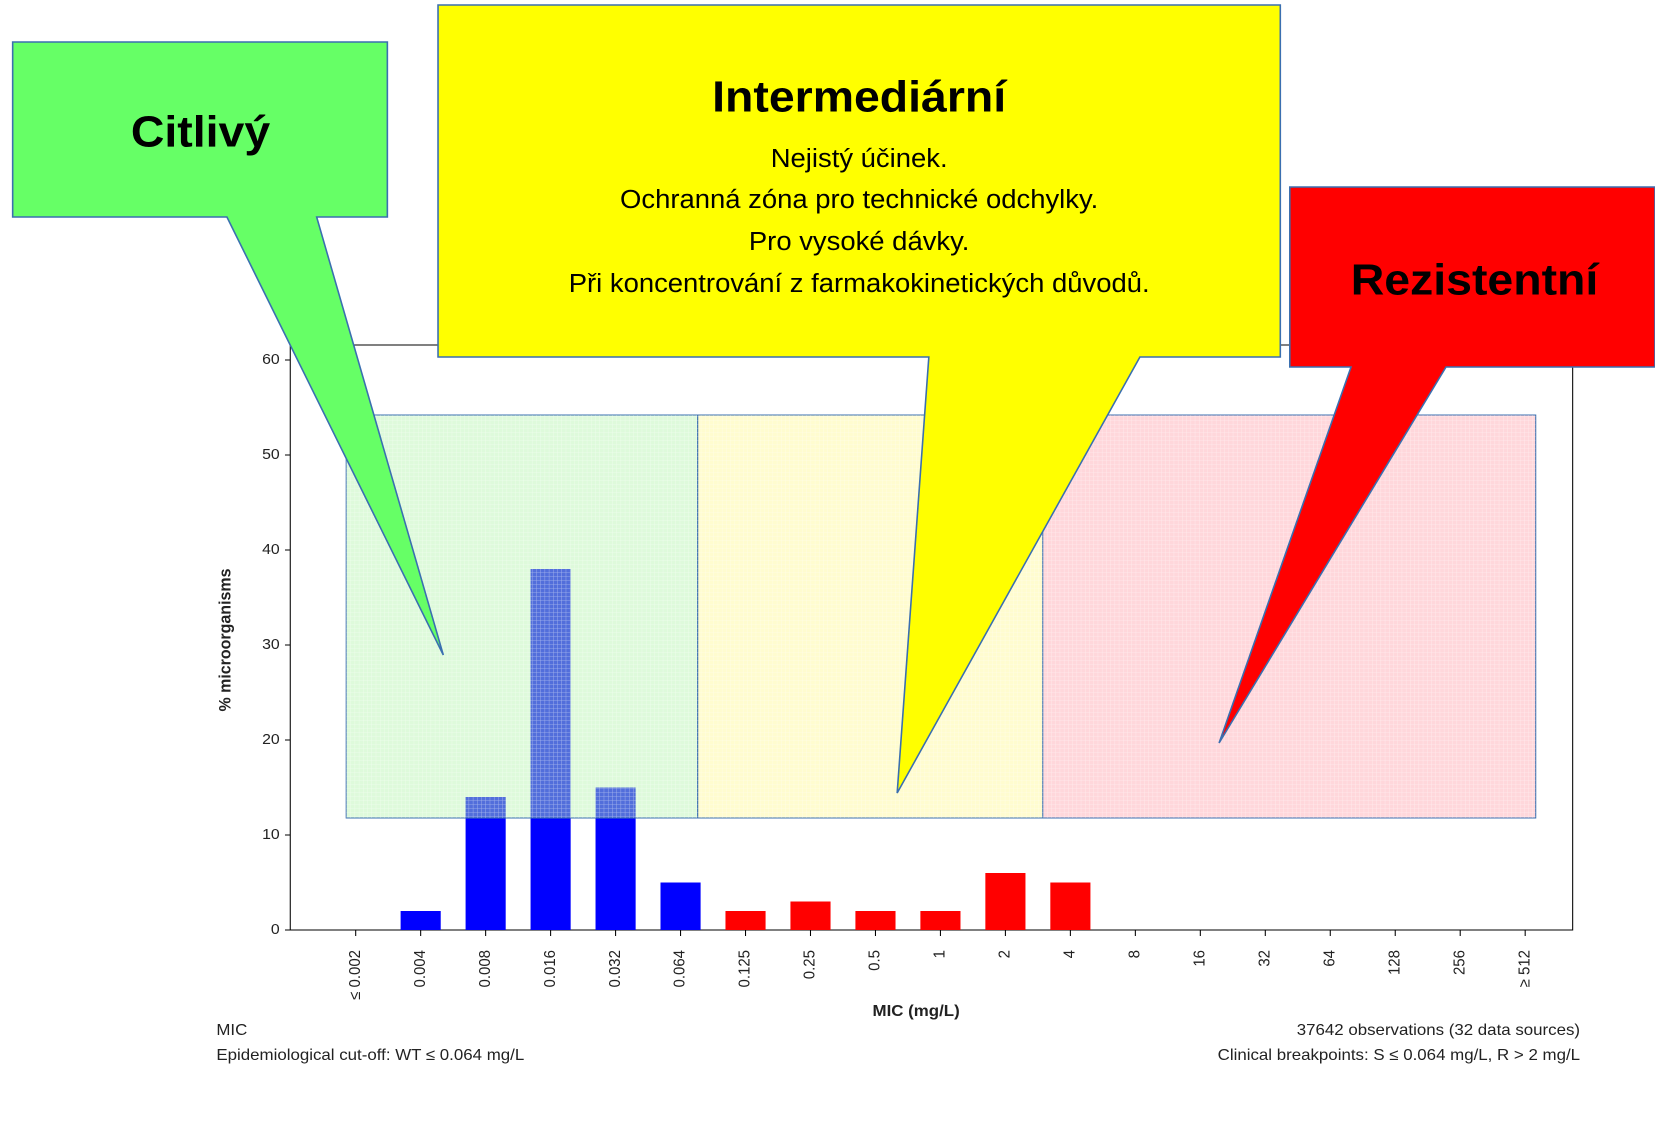  What do you see at coordinates (231, 1031) in the screenshot?
I see `footer-left: MIC` at bounding box center [231, 1031].